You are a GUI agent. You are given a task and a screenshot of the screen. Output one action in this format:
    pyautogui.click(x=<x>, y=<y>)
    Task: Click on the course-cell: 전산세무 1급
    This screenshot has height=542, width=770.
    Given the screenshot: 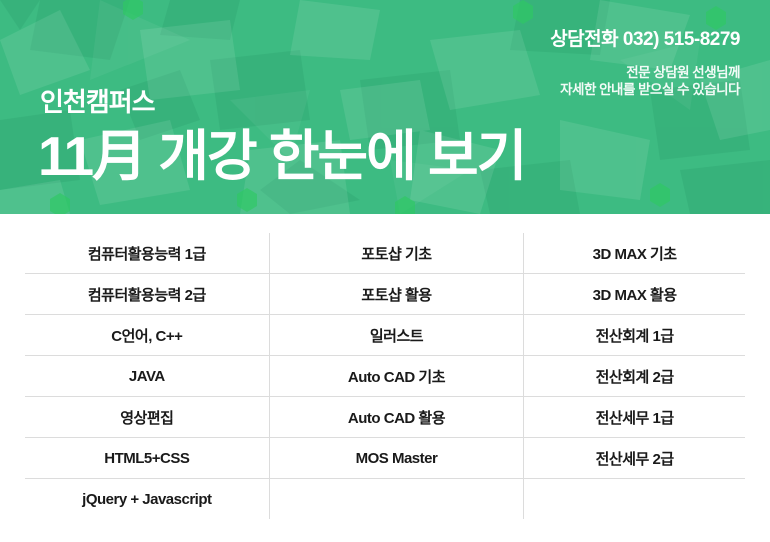 What is the action you would take?
    pyautogui.click(x=634, y=417)
    